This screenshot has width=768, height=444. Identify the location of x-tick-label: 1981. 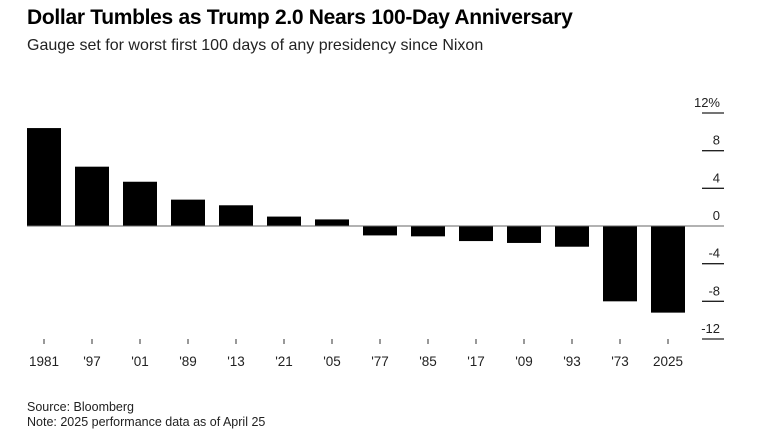
(44, 361).